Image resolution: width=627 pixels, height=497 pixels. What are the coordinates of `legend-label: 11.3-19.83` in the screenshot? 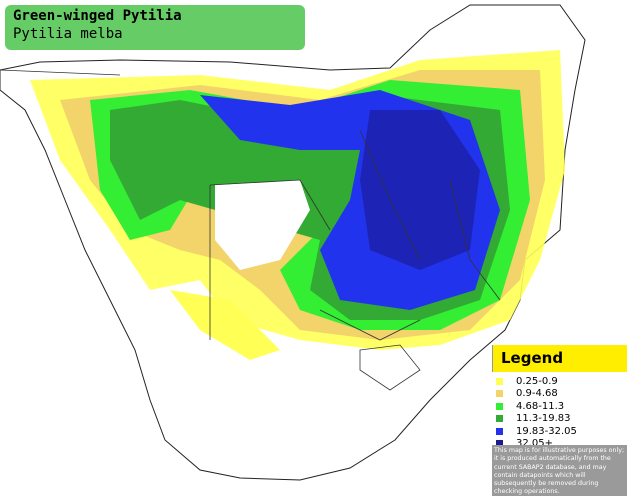 It's located at (543, 419).